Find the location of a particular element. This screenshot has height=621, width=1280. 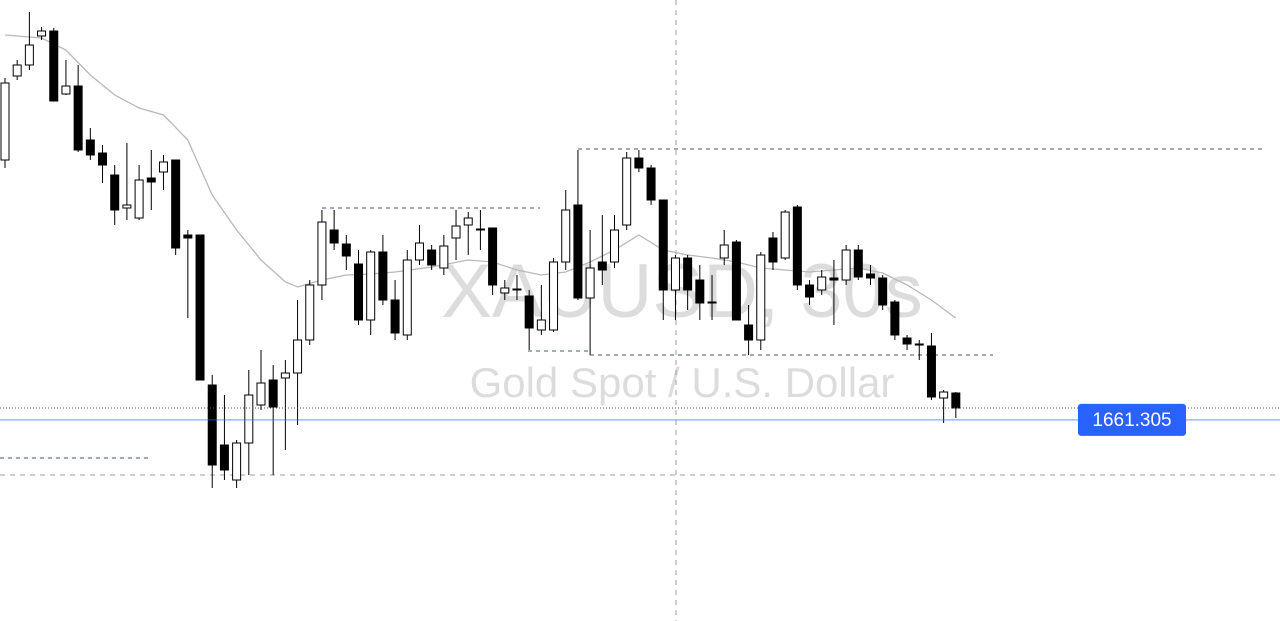

price-label: 1661.305 is located at coordinates (1131, 420).